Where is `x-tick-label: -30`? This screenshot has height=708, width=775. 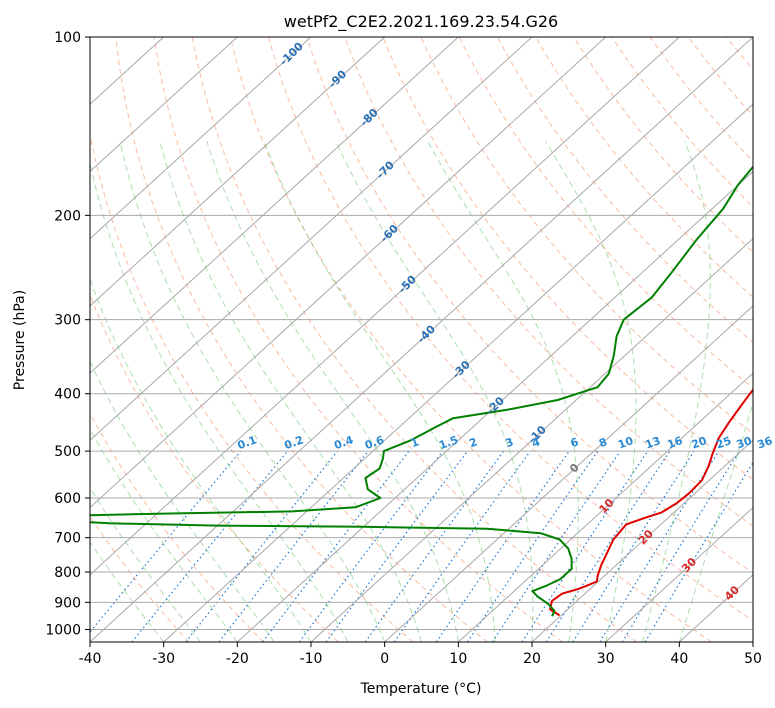
x-tick-label: -30 is located at coordinates (163, 659).